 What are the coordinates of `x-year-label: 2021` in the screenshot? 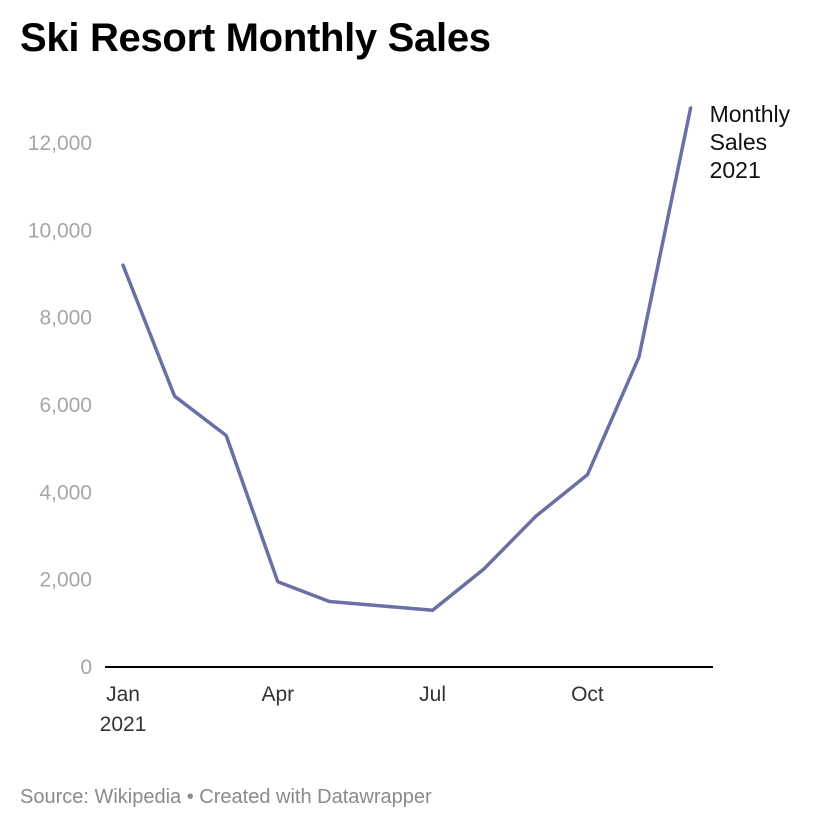 It's located at (123, 724).